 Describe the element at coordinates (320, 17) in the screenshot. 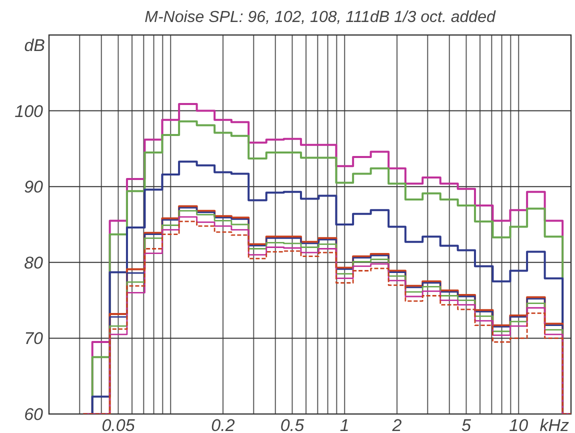

I see `chart-title: M-Noise SPL: 96, 102, 108, 111dB 1/3 oct. added` at that location.